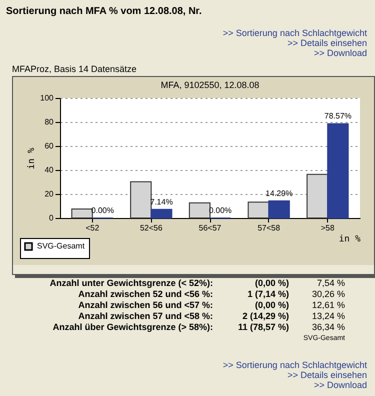  What do you see at coordinates (131, 283) in the screenshot?
I see `text: Anzahl unter Gewichtsgrenze (< 52%):` at bounding box center [131, 283].